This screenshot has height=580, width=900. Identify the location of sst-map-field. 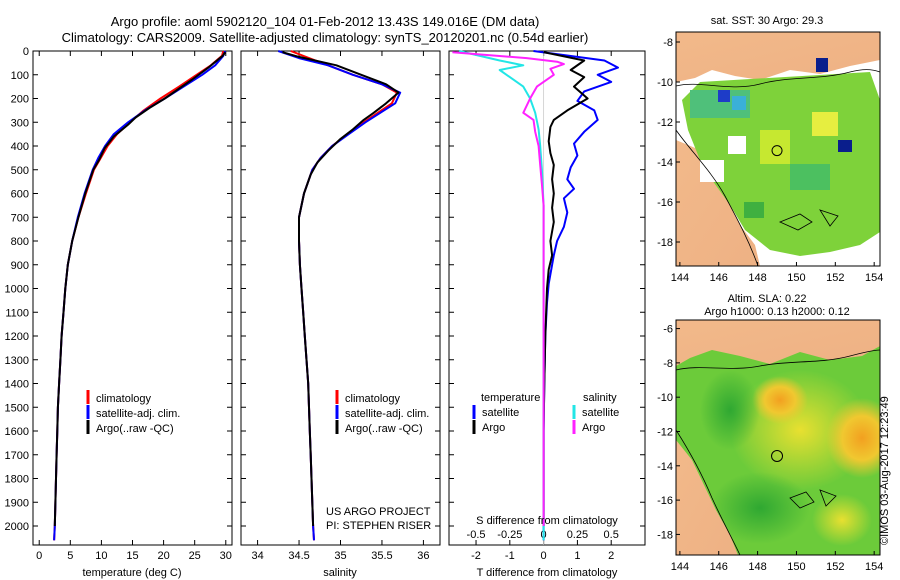
(778, 149).